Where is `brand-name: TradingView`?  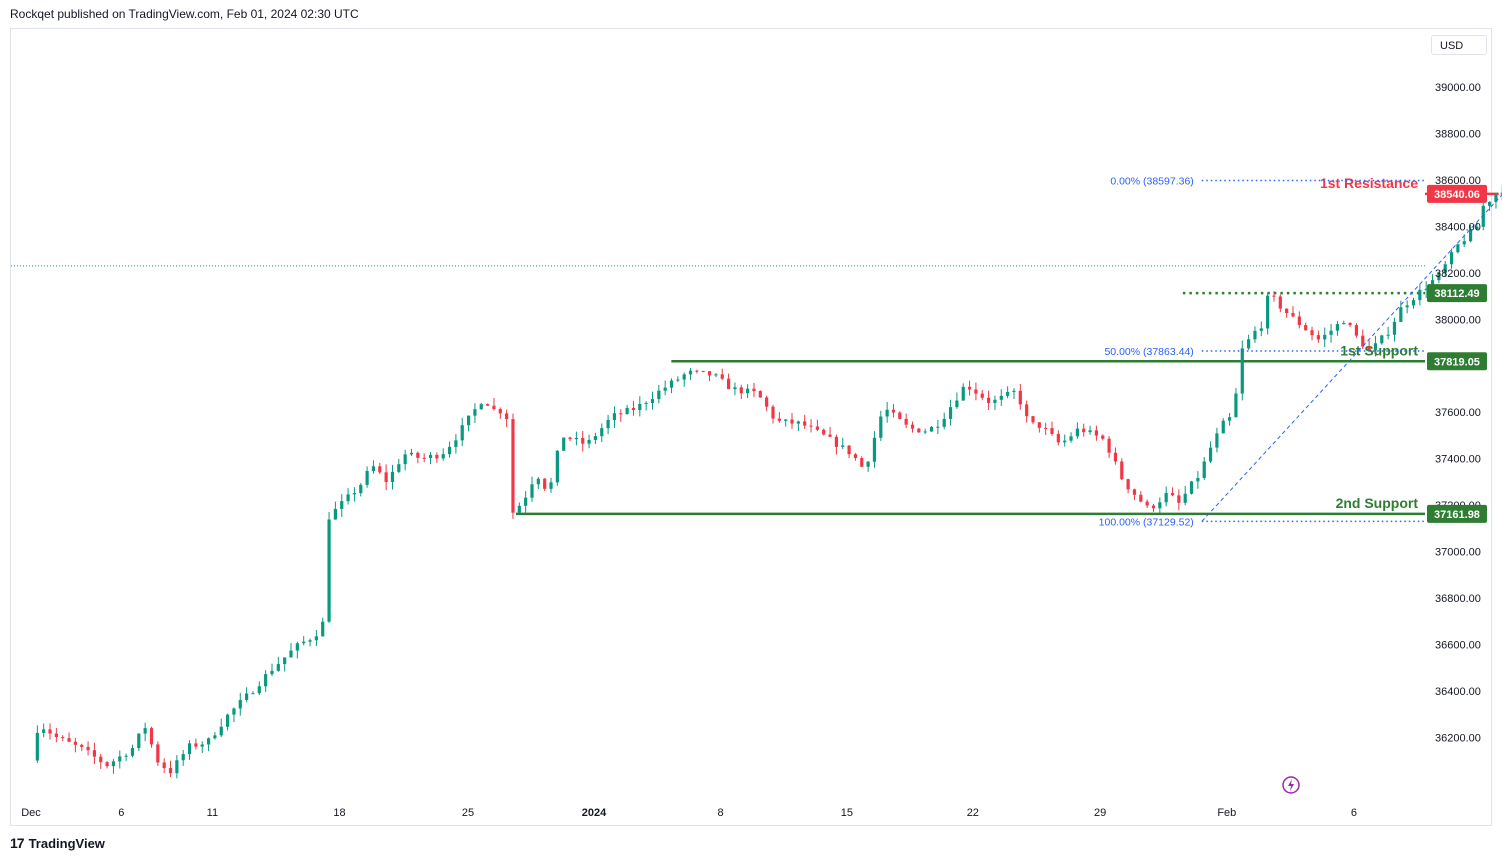 brand-name: TradingView is located at coordinates (66, 843).